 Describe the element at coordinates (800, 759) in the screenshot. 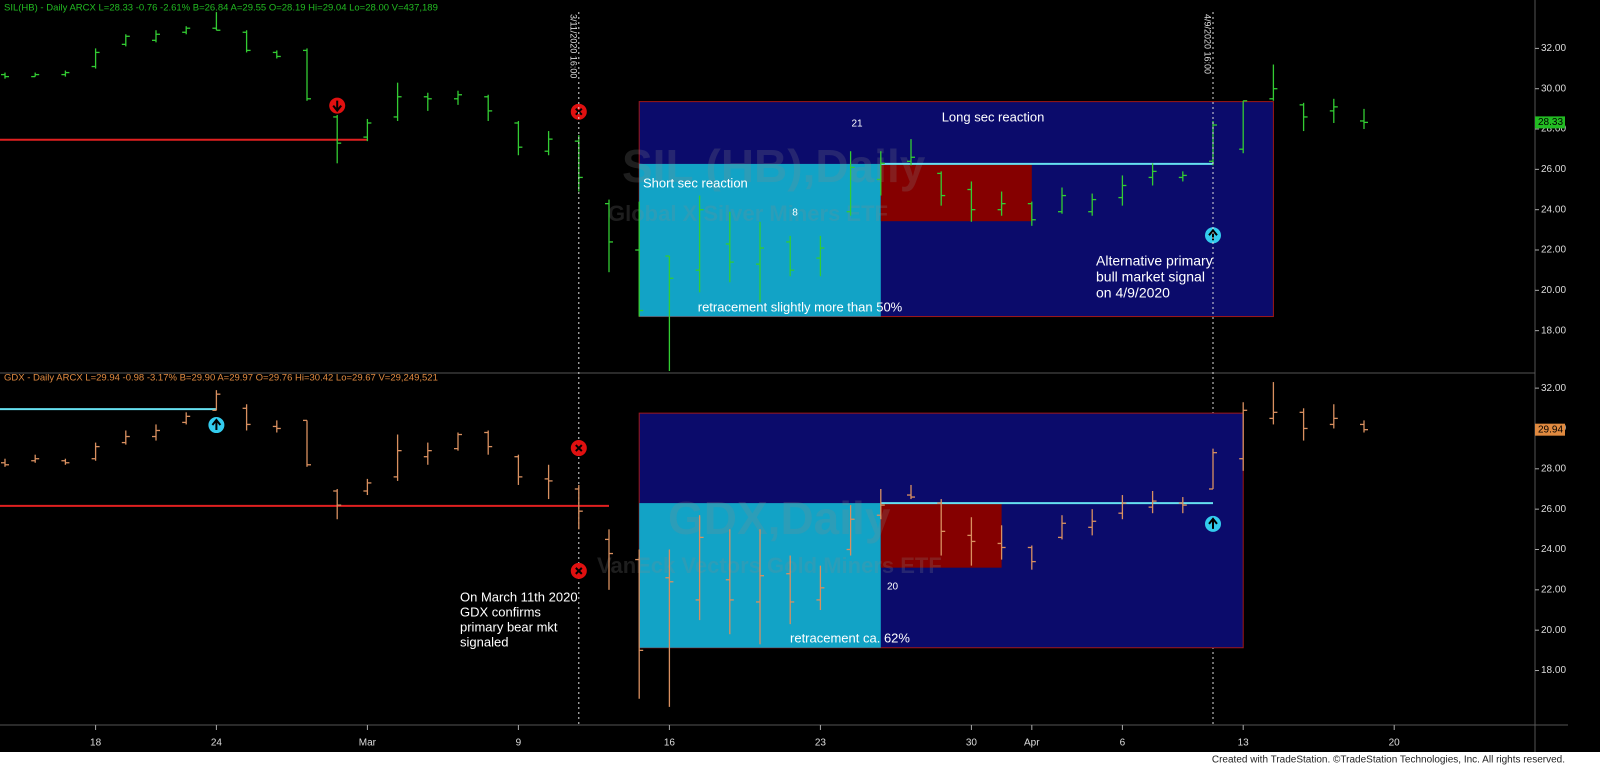

I see `footer-strip` at that location.